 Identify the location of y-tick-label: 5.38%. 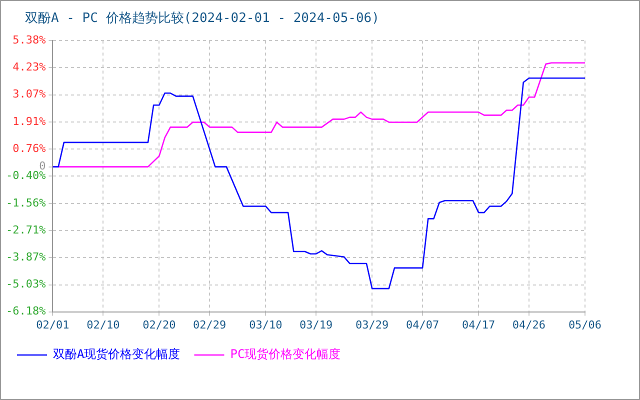
(29, 39).